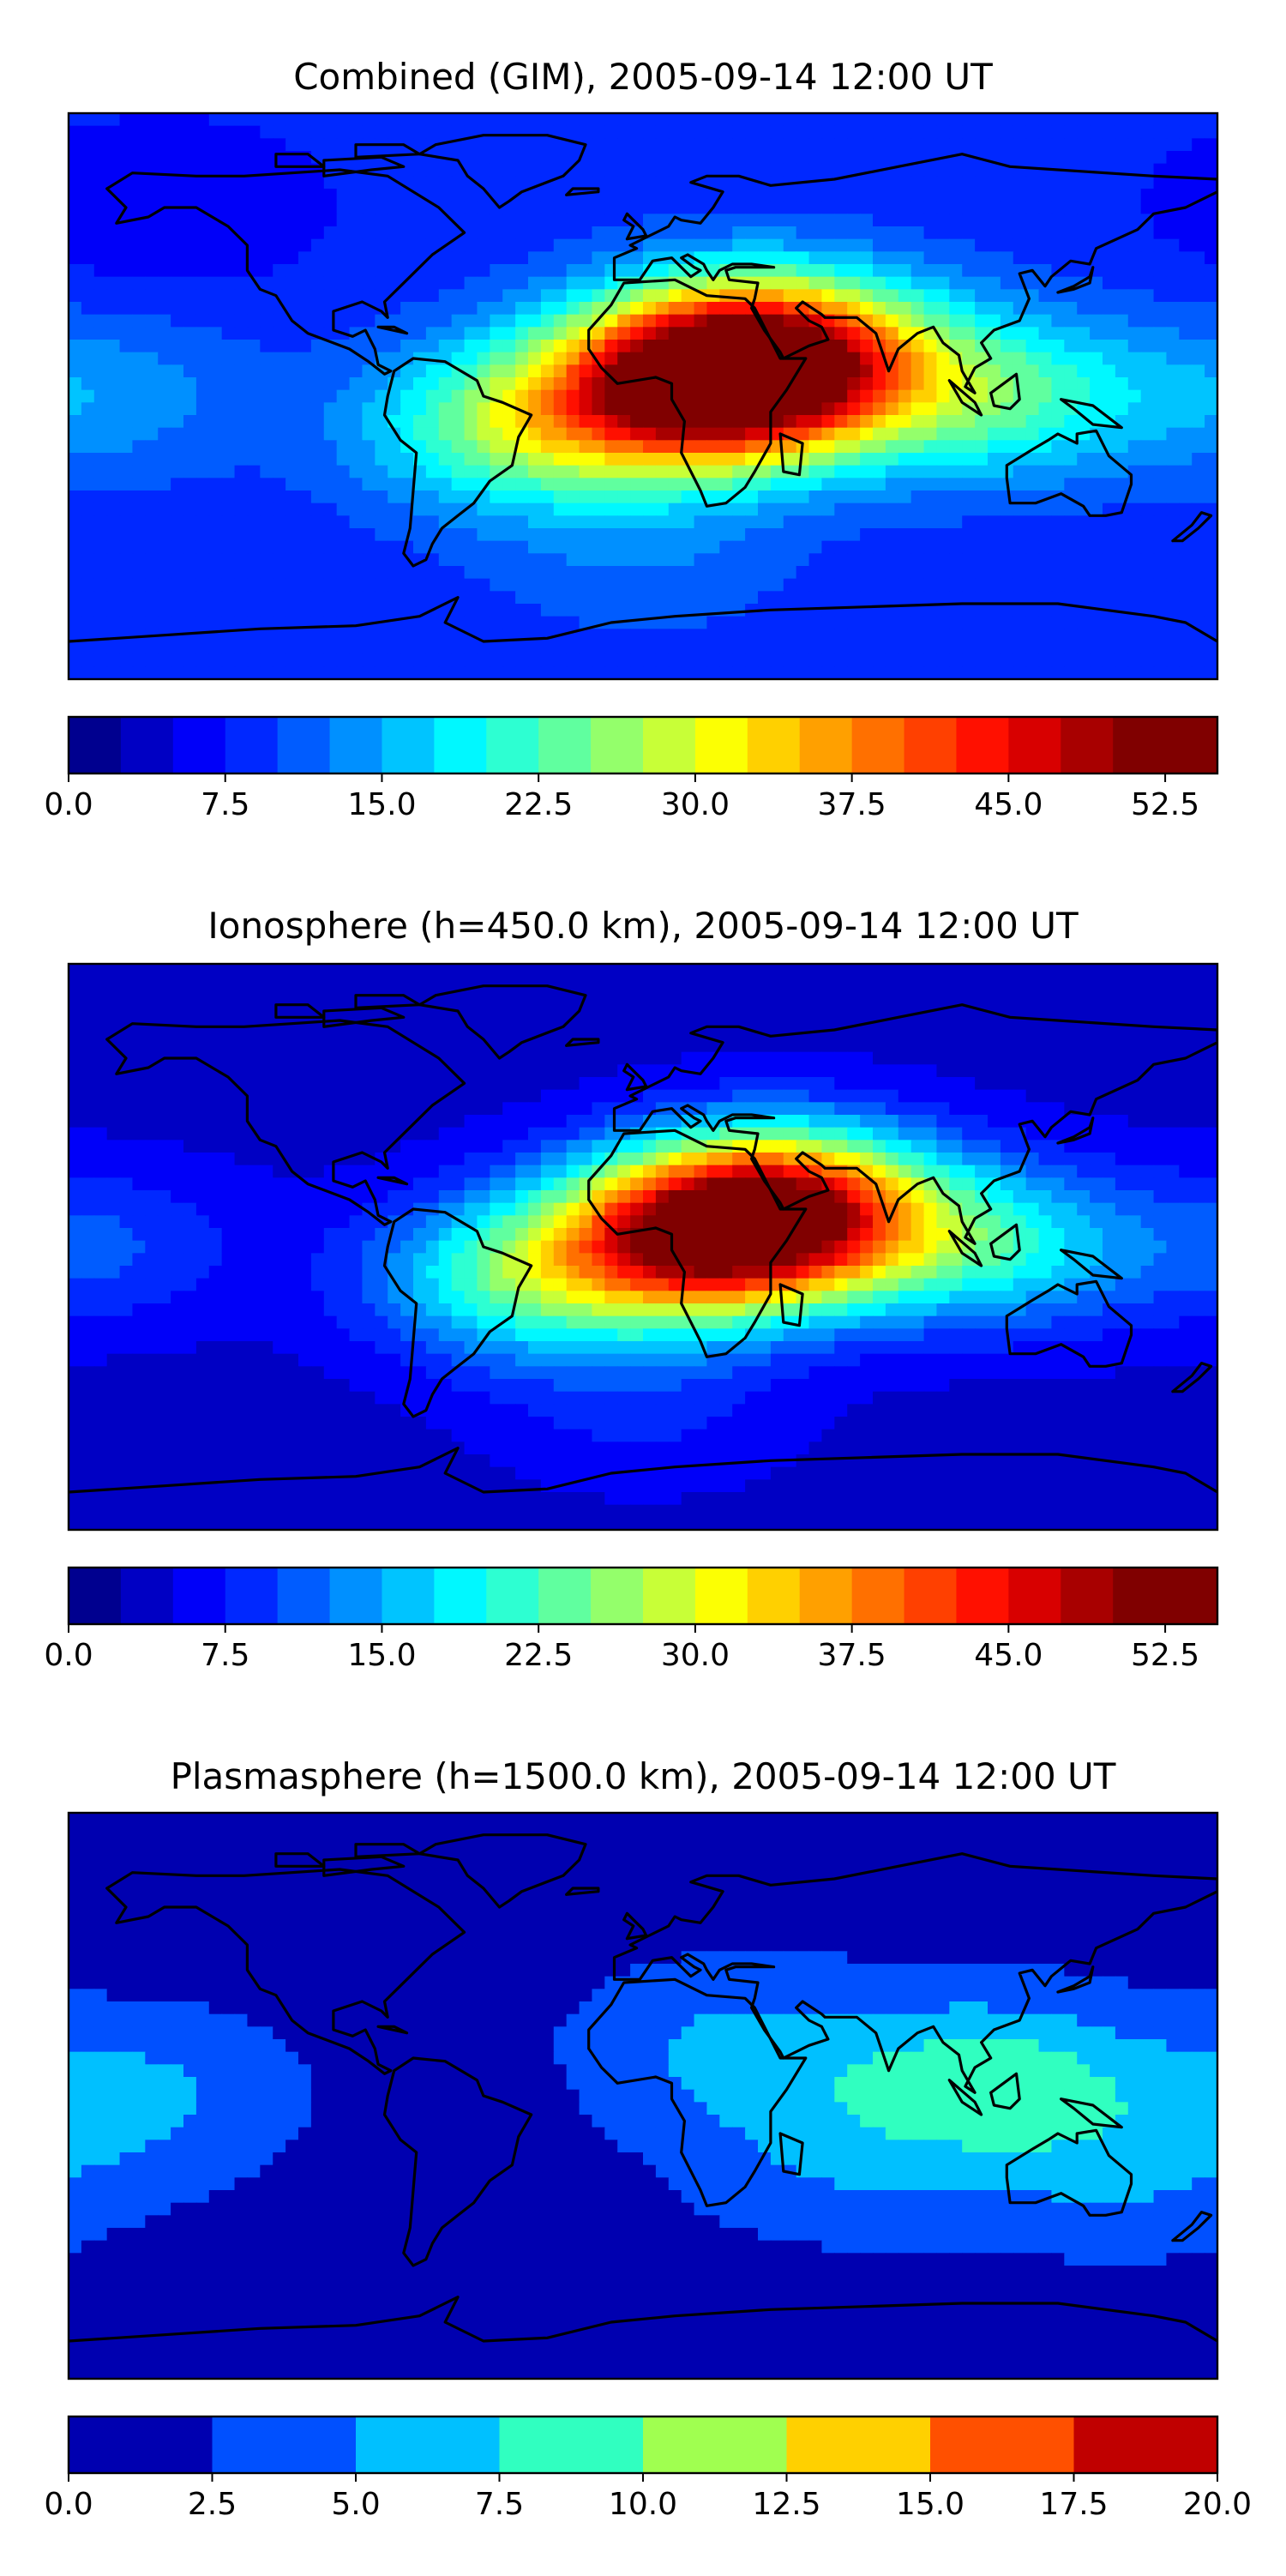 The height and width of the screenshot is (2576, 1286). Describe the element at coordinates (774, 745) in the screenshot. I see `colorbar-segment` at that location.